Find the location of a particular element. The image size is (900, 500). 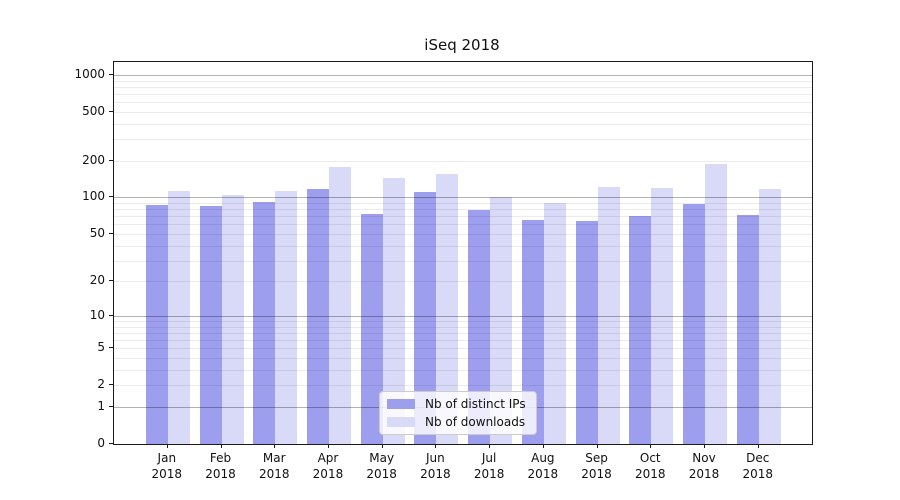

y-tick-label: 10 is located at coordinates (97, 314).